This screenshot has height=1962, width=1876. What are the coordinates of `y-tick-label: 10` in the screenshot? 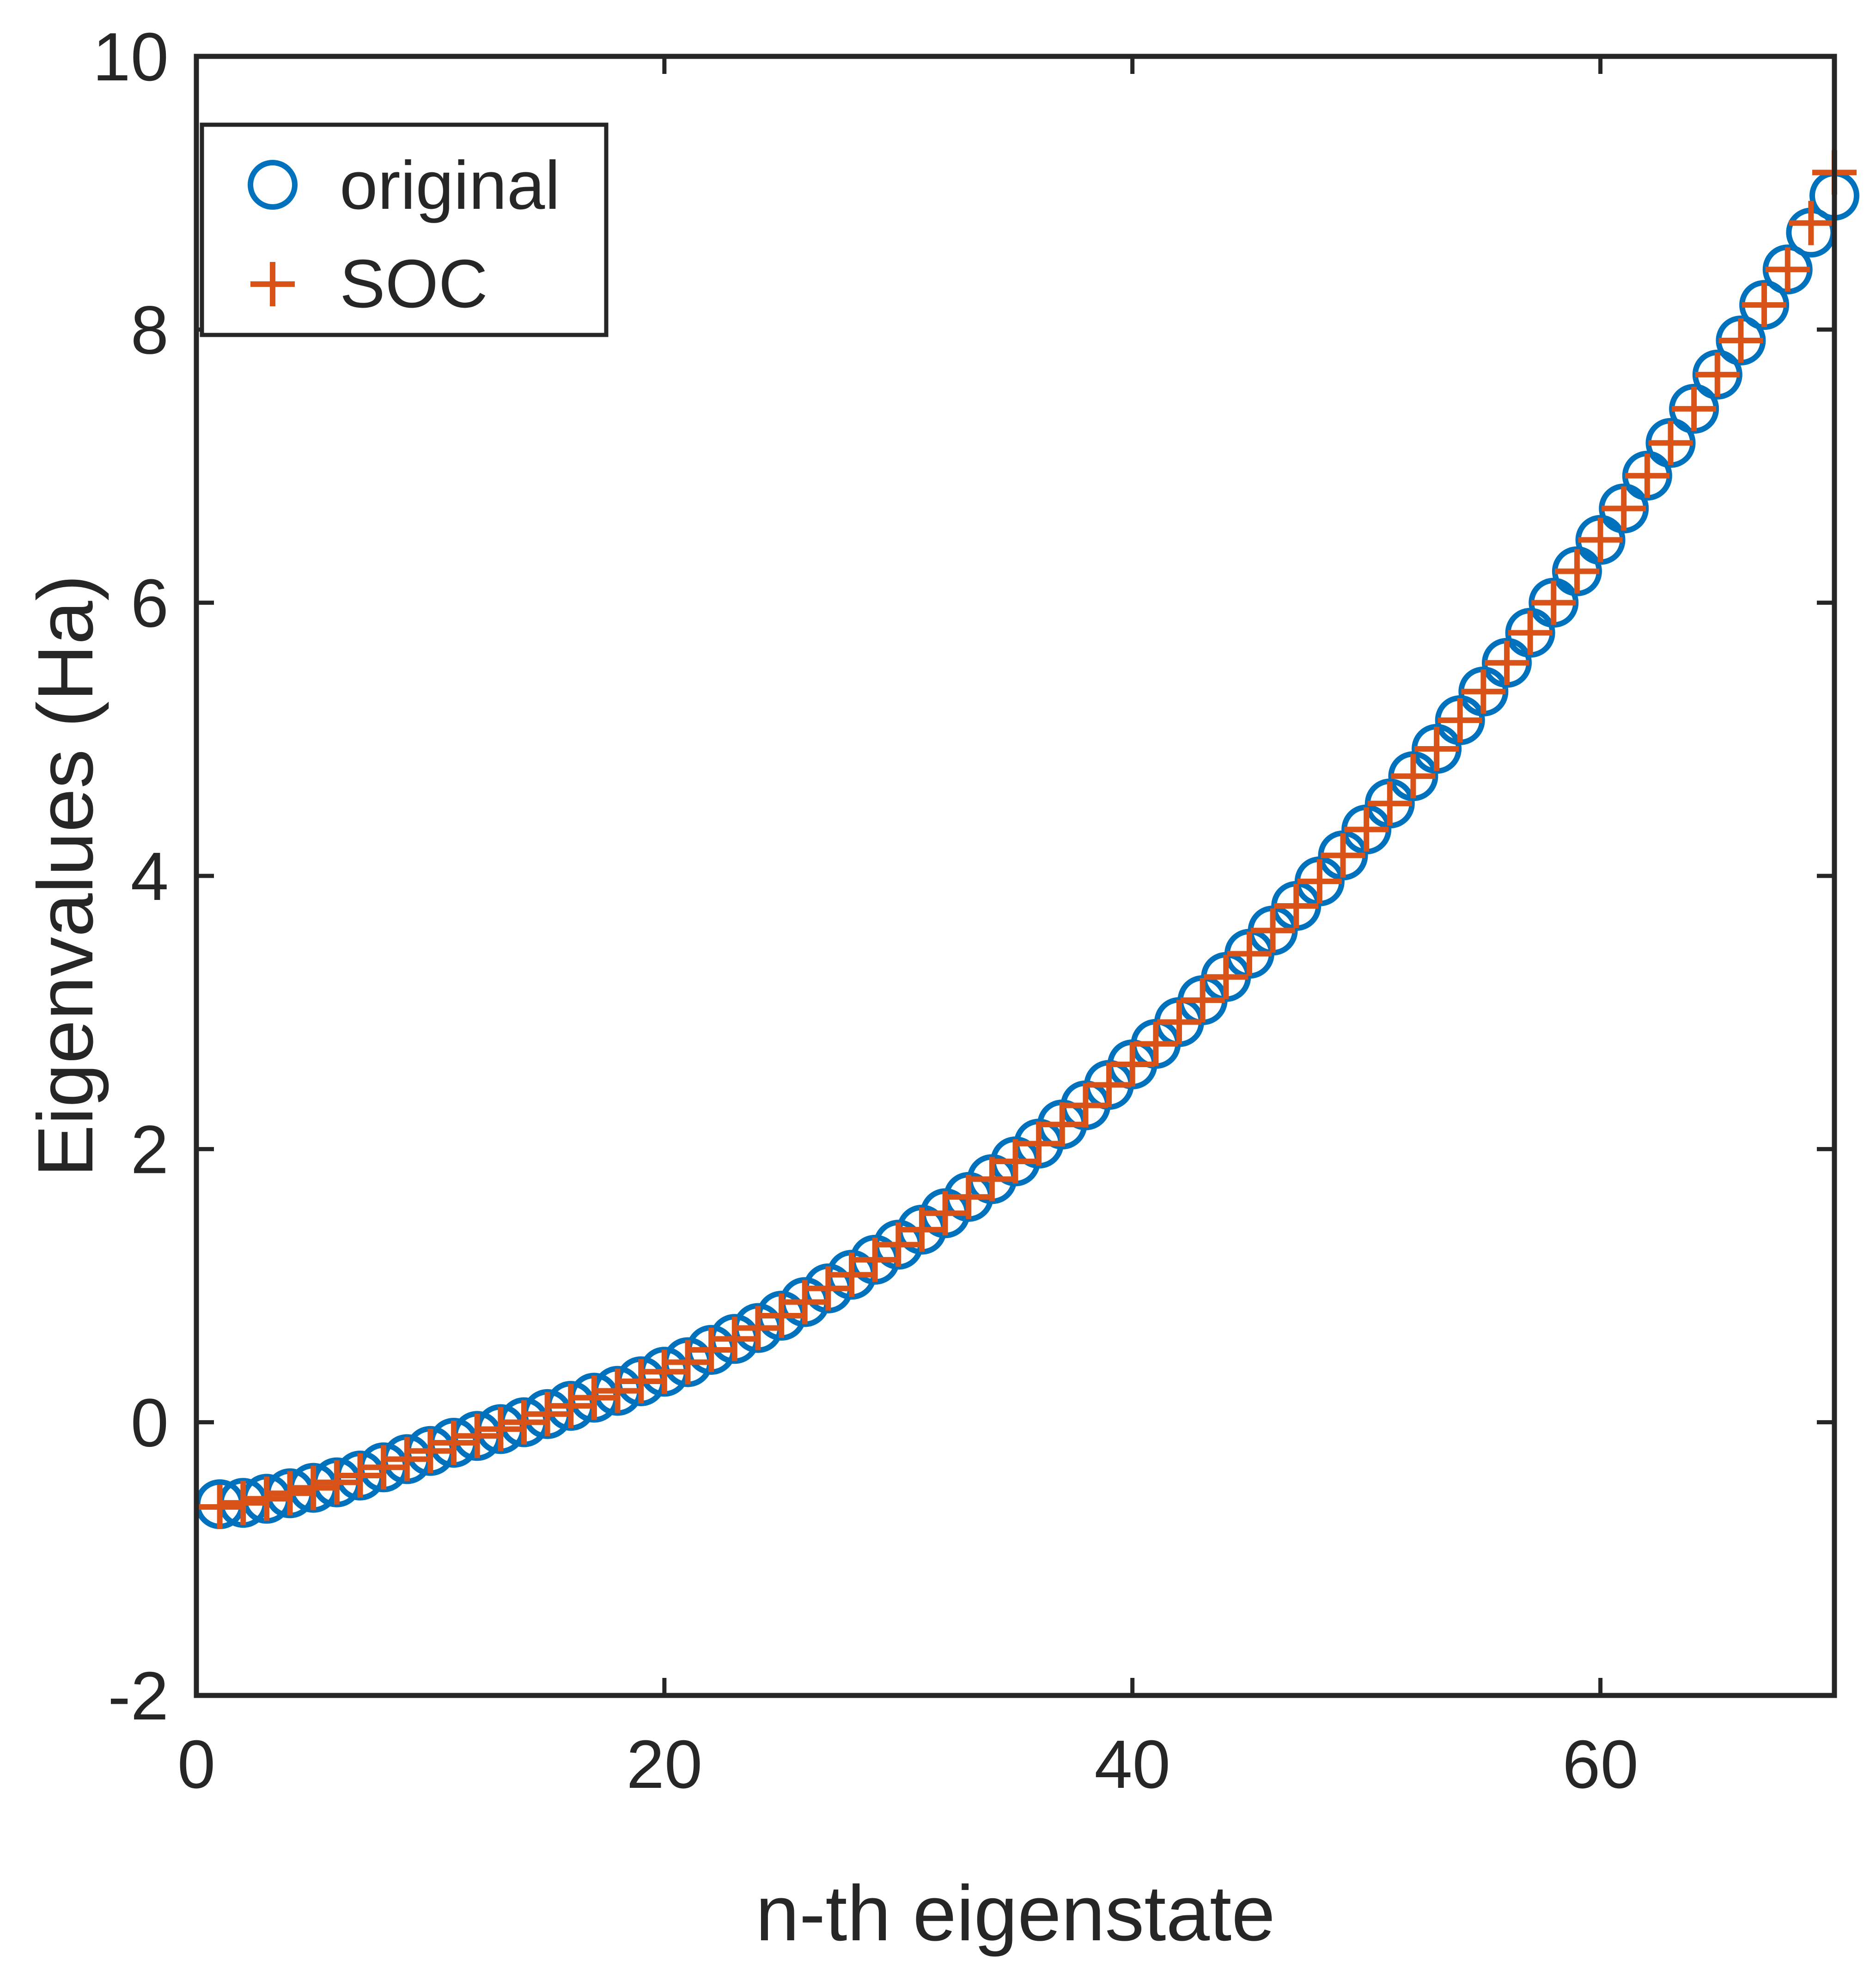 It's located at (130, 57).